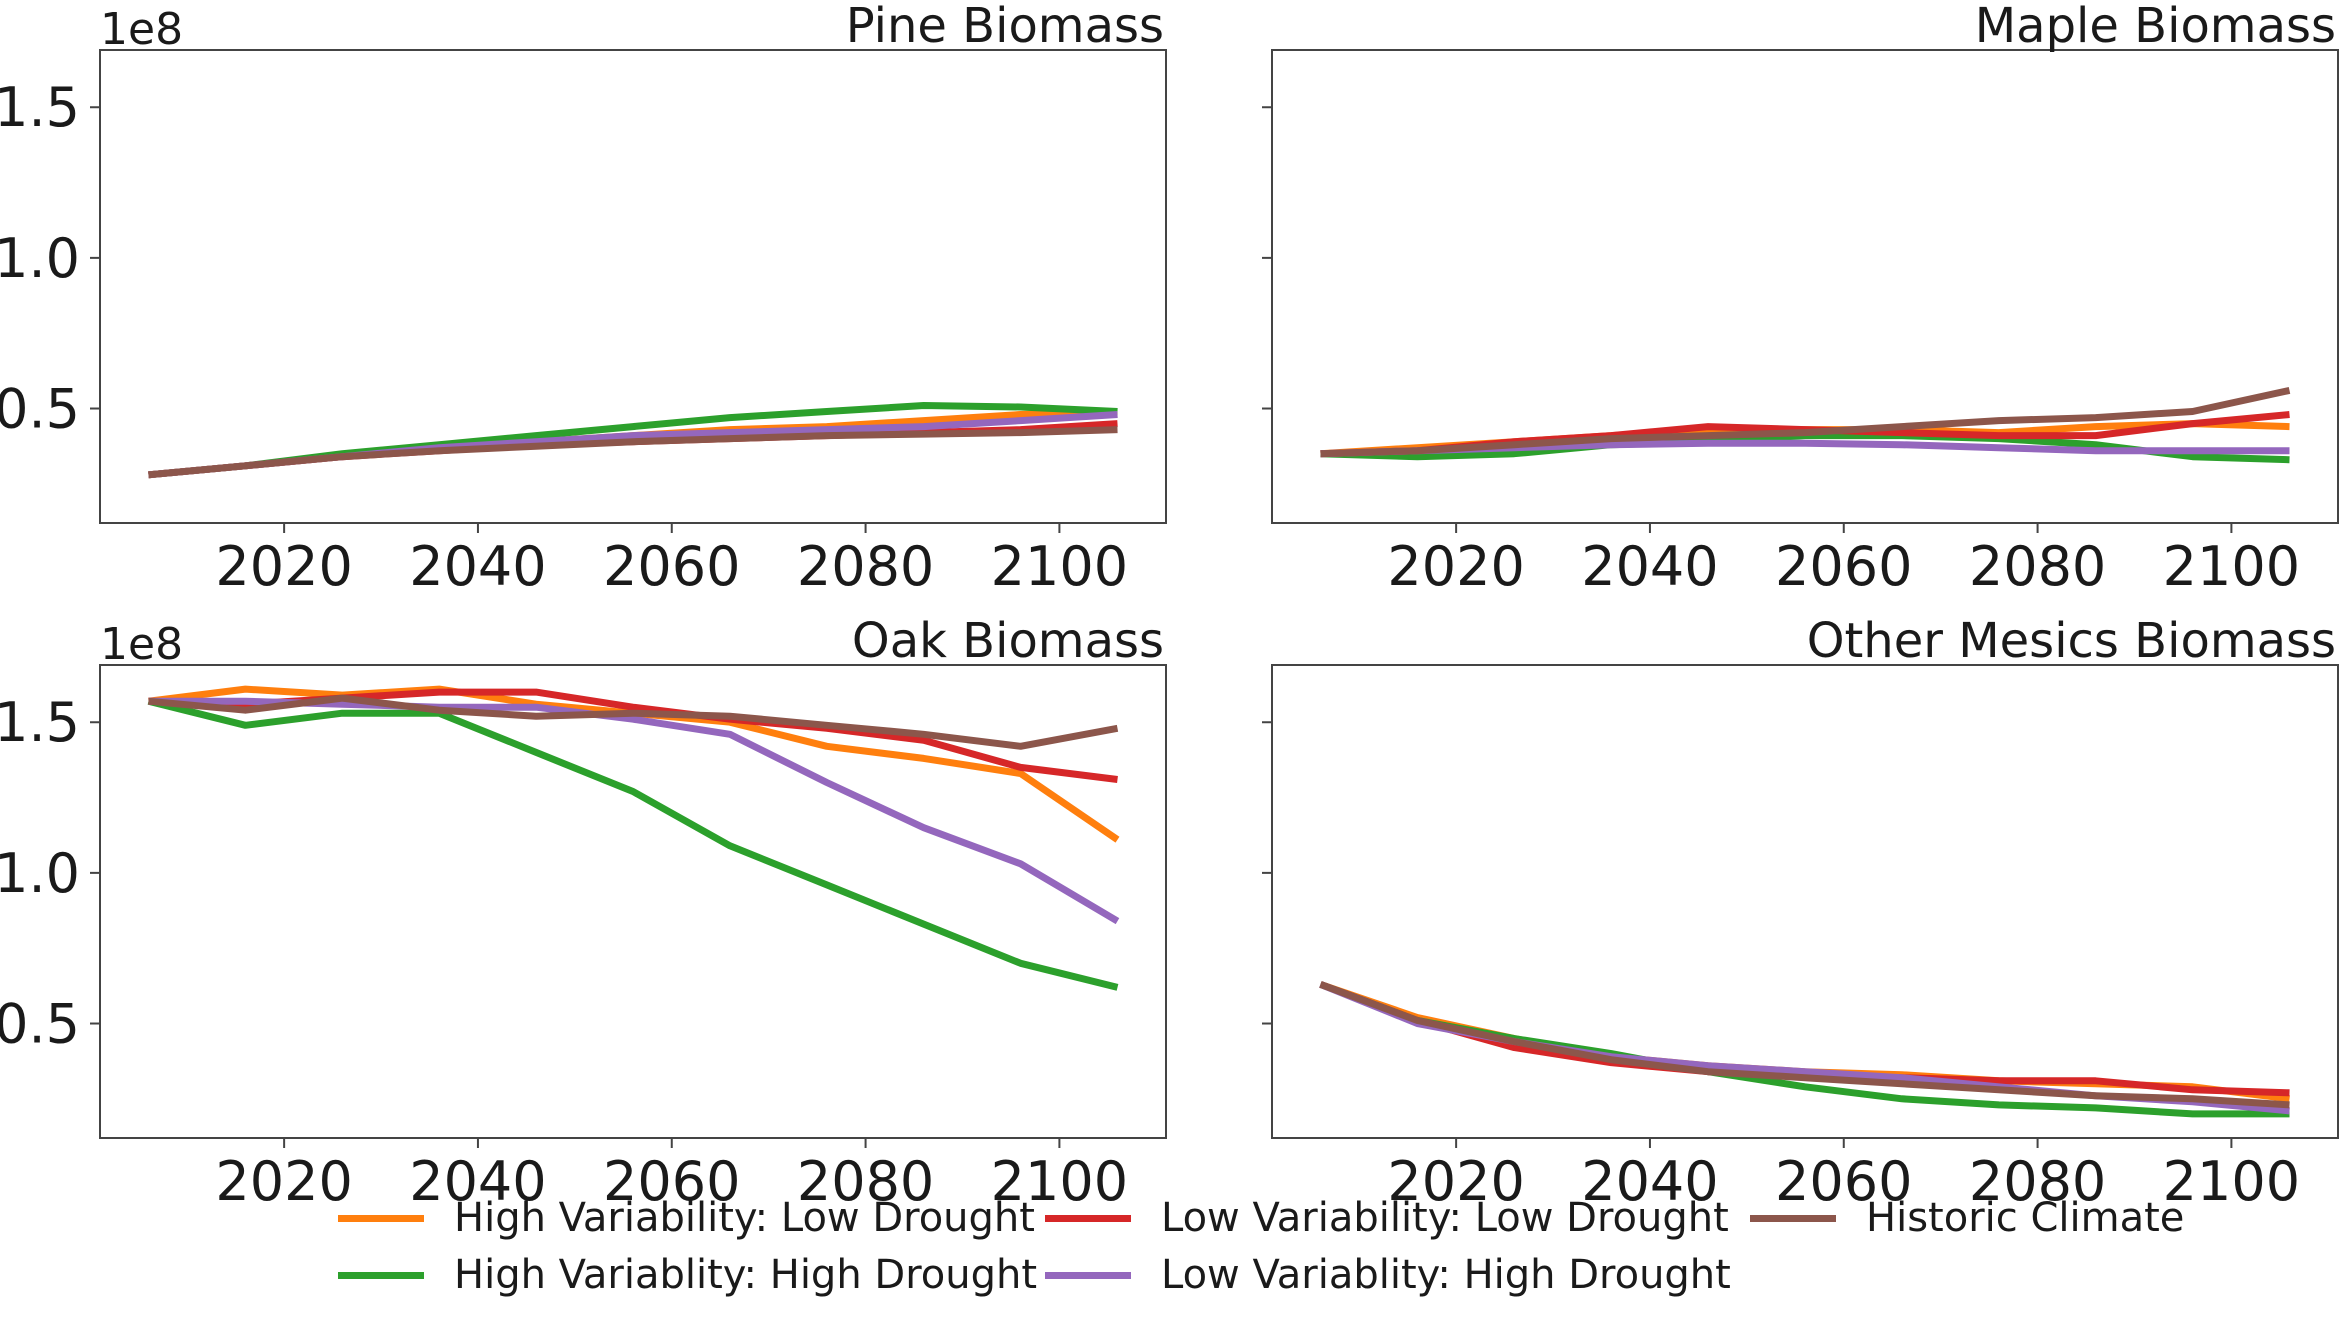  Describe the element at coordinates (1446, 1275) in the screenshot. I see `legend-label: Low Variablity: High Drought` at that location.